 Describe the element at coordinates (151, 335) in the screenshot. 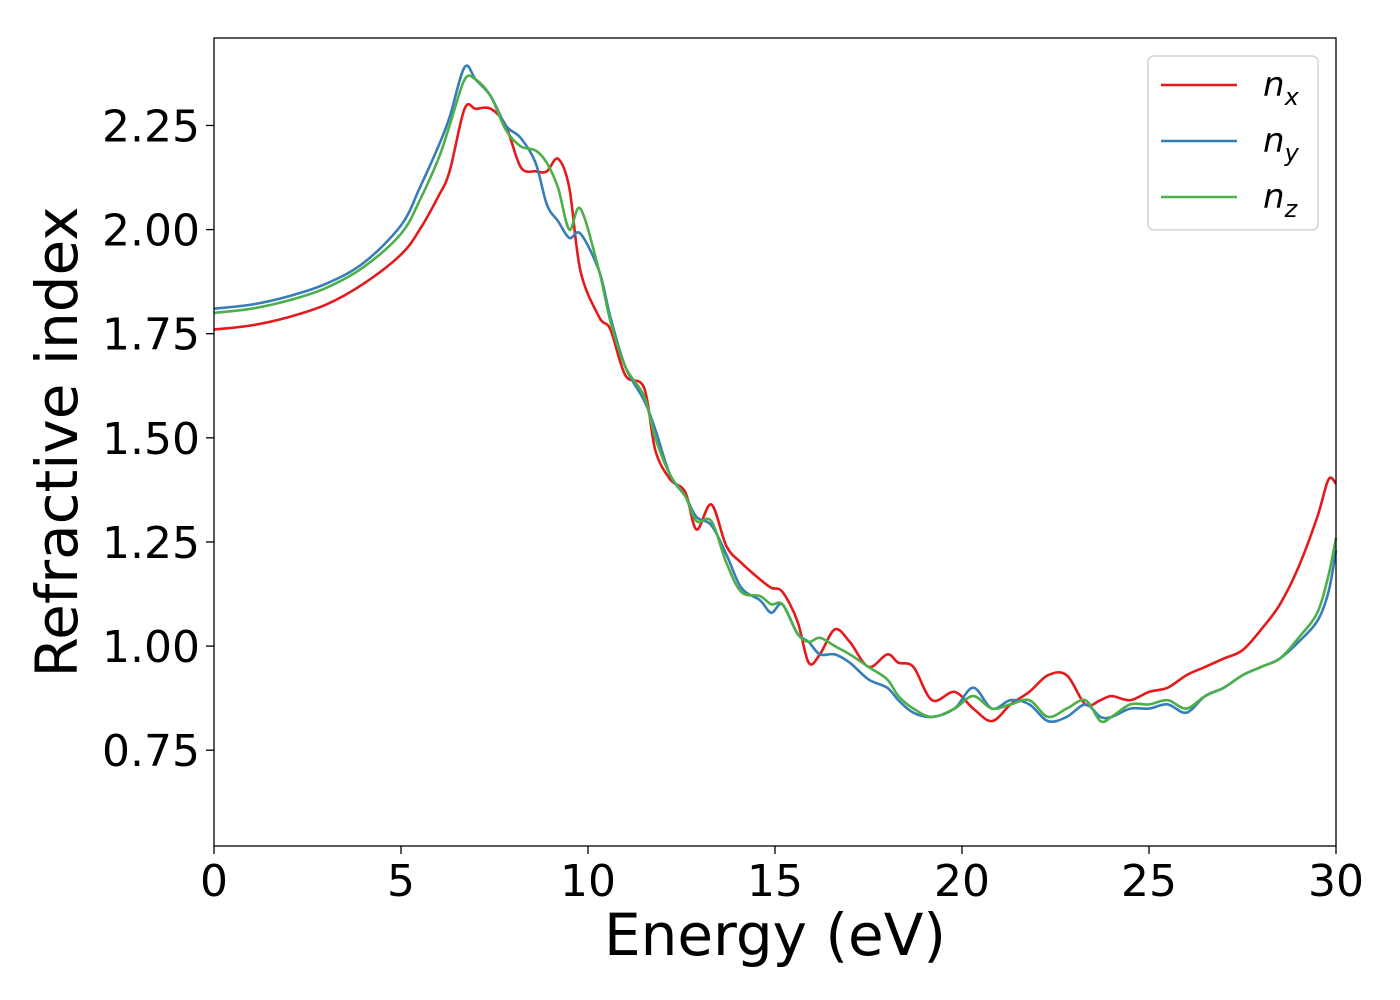

I see `y-tick-label: 1.75` at that location.